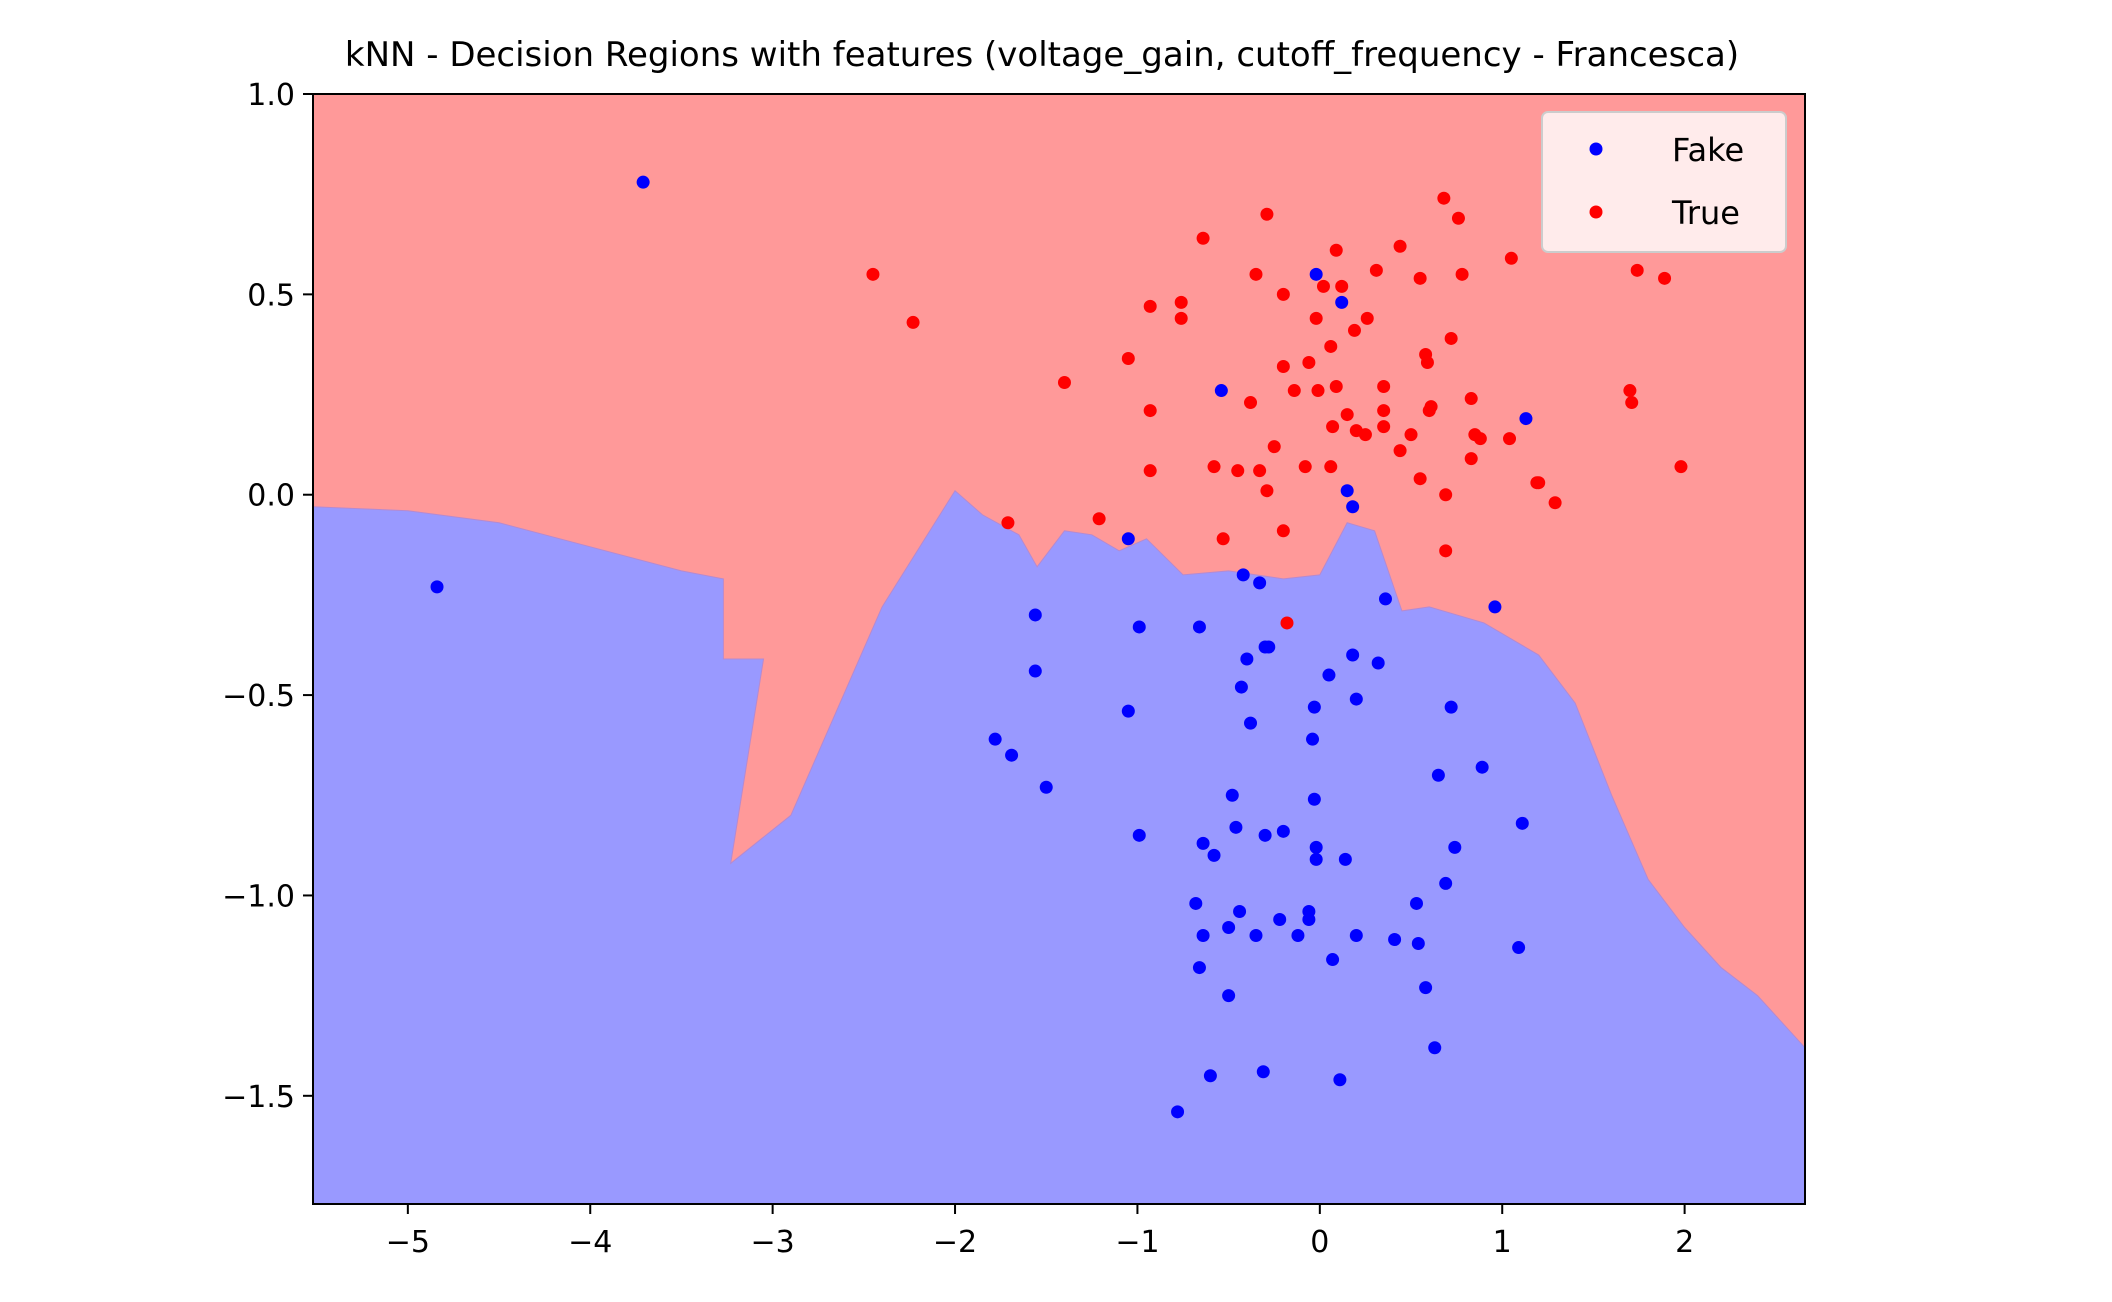 This screenshot has width=2112, height=1302. What do you see at coordinates (271, 496) in the screenshot?
I see `y-tick-label: 0.0` at bounding box center [271, 496].